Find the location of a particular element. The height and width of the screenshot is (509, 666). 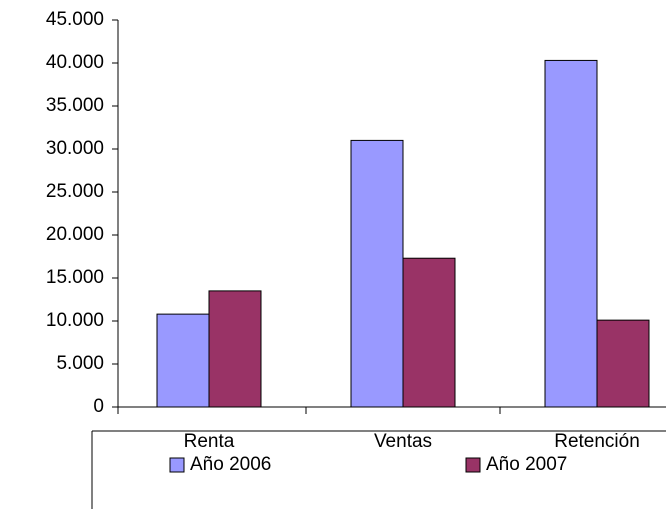

x-tick-label: Retención is located at coordinates (597, 441).